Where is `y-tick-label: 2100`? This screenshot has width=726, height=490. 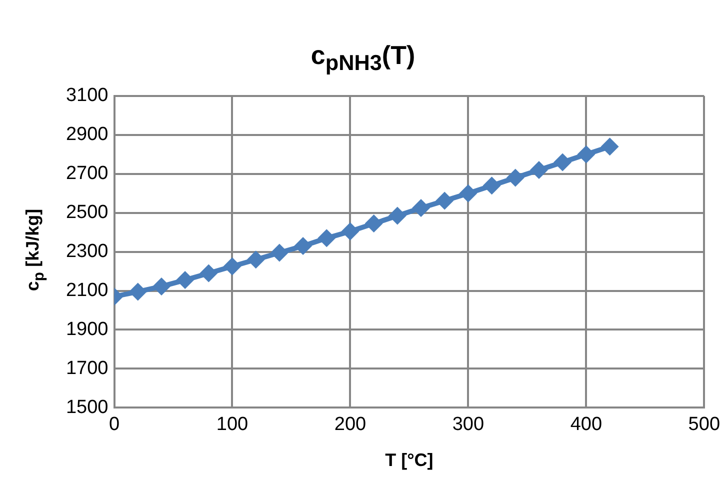
y-tick-label: 2100 is located at coordinates (87, 290).